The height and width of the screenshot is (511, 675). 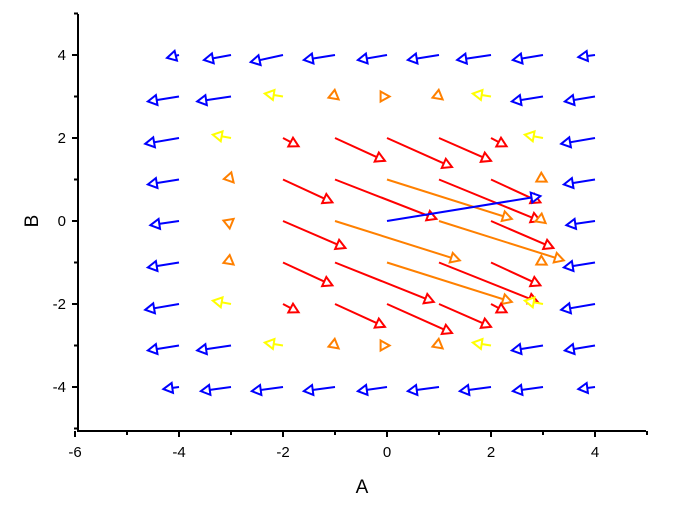 What do you see at coordinates (358, 446) in the screenshot?
I see `x-axis-ticks: -6 -4 -2 0 2 4` at bounding box center [358, 446].